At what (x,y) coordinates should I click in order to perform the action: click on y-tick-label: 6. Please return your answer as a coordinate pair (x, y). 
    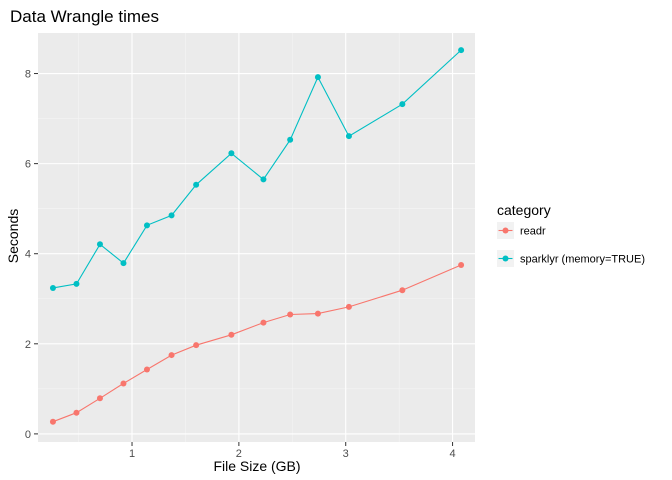
    Looking at the image, I should click on (28, 165).